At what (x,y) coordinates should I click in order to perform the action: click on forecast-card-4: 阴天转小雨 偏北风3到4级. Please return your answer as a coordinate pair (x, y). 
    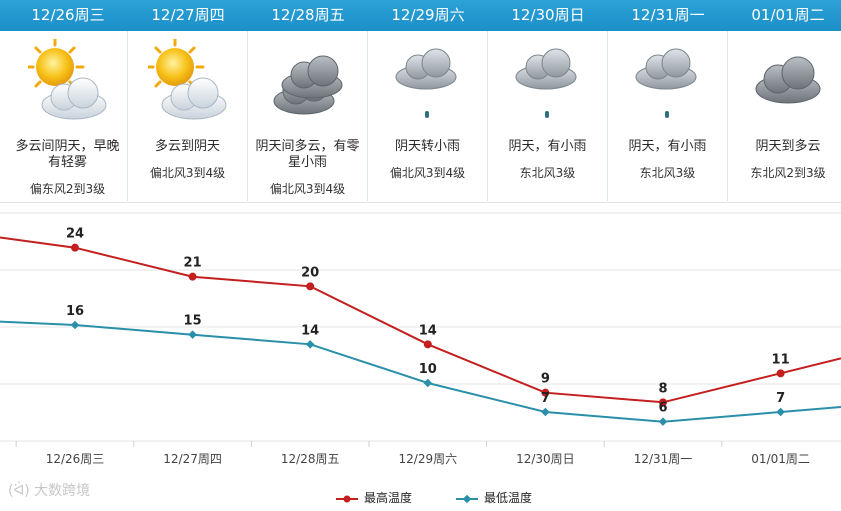
    Looking at the image, I should click on (428, 116).